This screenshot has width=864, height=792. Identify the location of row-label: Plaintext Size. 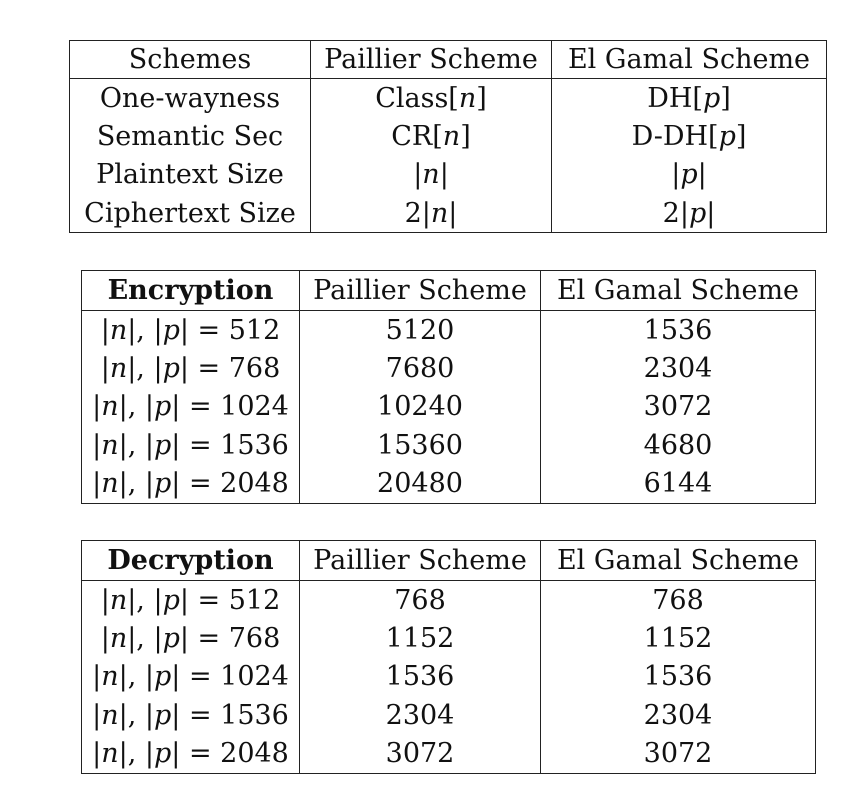
(190, 174).